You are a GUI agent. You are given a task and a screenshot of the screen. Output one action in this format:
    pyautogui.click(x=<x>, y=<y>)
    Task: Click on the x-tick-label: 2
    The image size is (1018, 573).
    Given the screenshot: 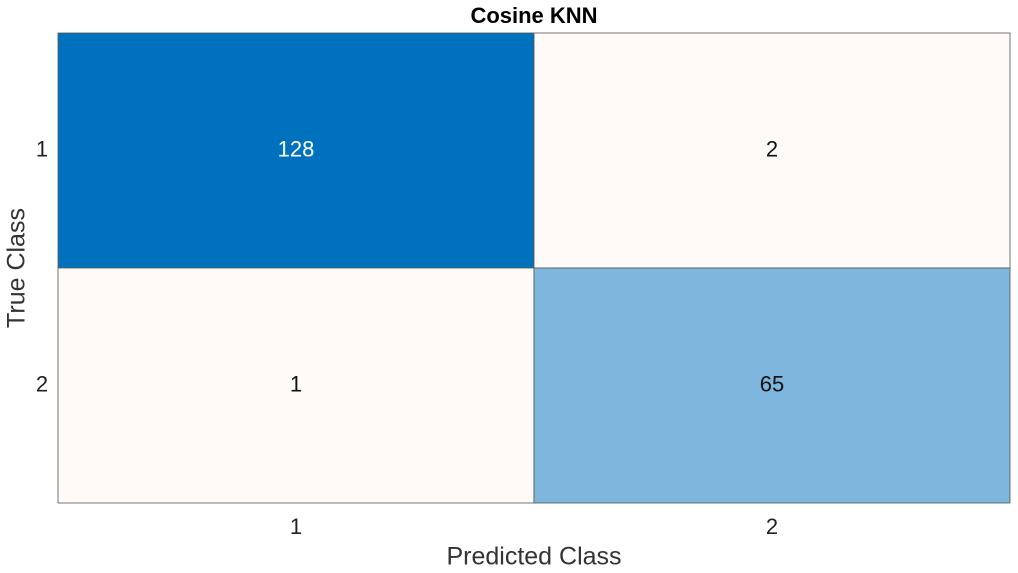 What is the action you would take?
    pyautogui.click(x=772, y=526)
    